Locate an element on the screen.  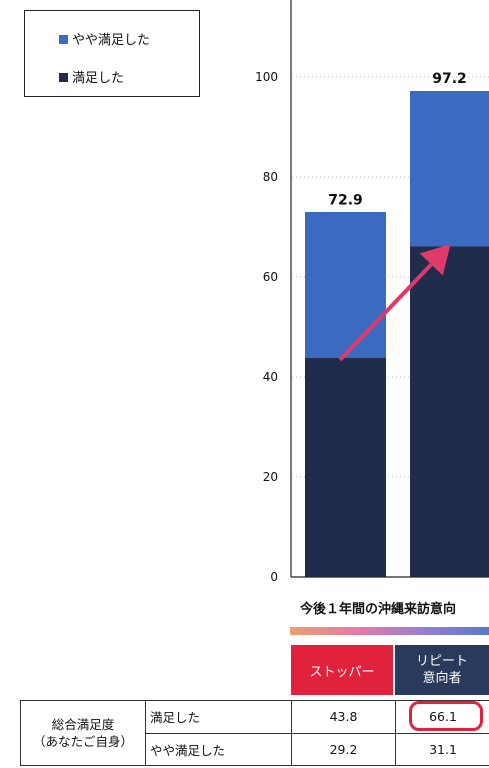
y-axis-ticks: 0 20 40 60 80 100 is located at coordinates (266, 327).